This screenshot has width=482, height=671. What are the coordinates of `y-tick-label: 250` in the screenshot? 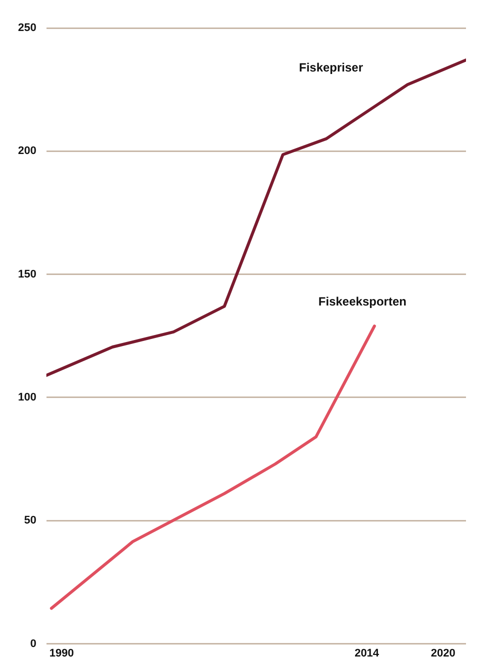 It's located at (27, 28).